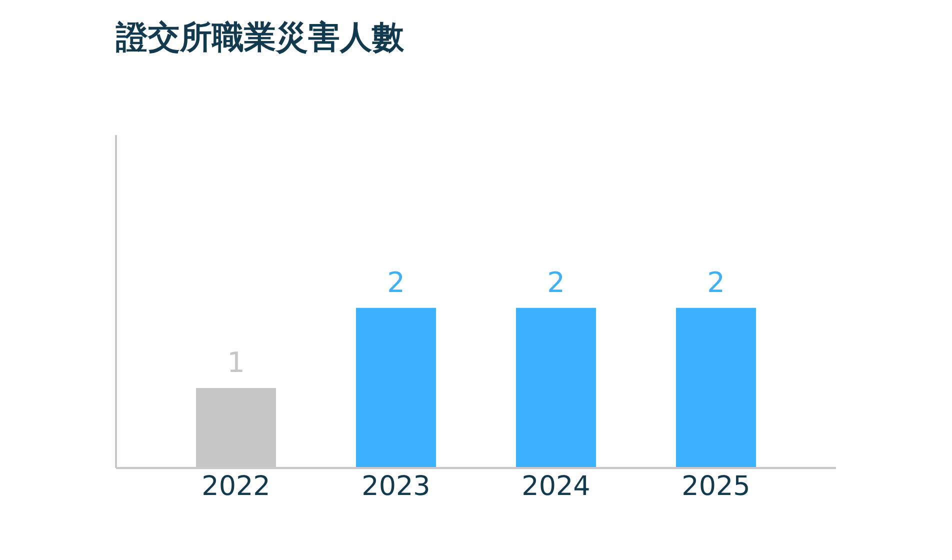 Image resolution: width=952 pixels, height=560 pixels. Describe the element at coordinates (236, 486) in the screenshot. I see `x-tick-label: 2022` at that location.